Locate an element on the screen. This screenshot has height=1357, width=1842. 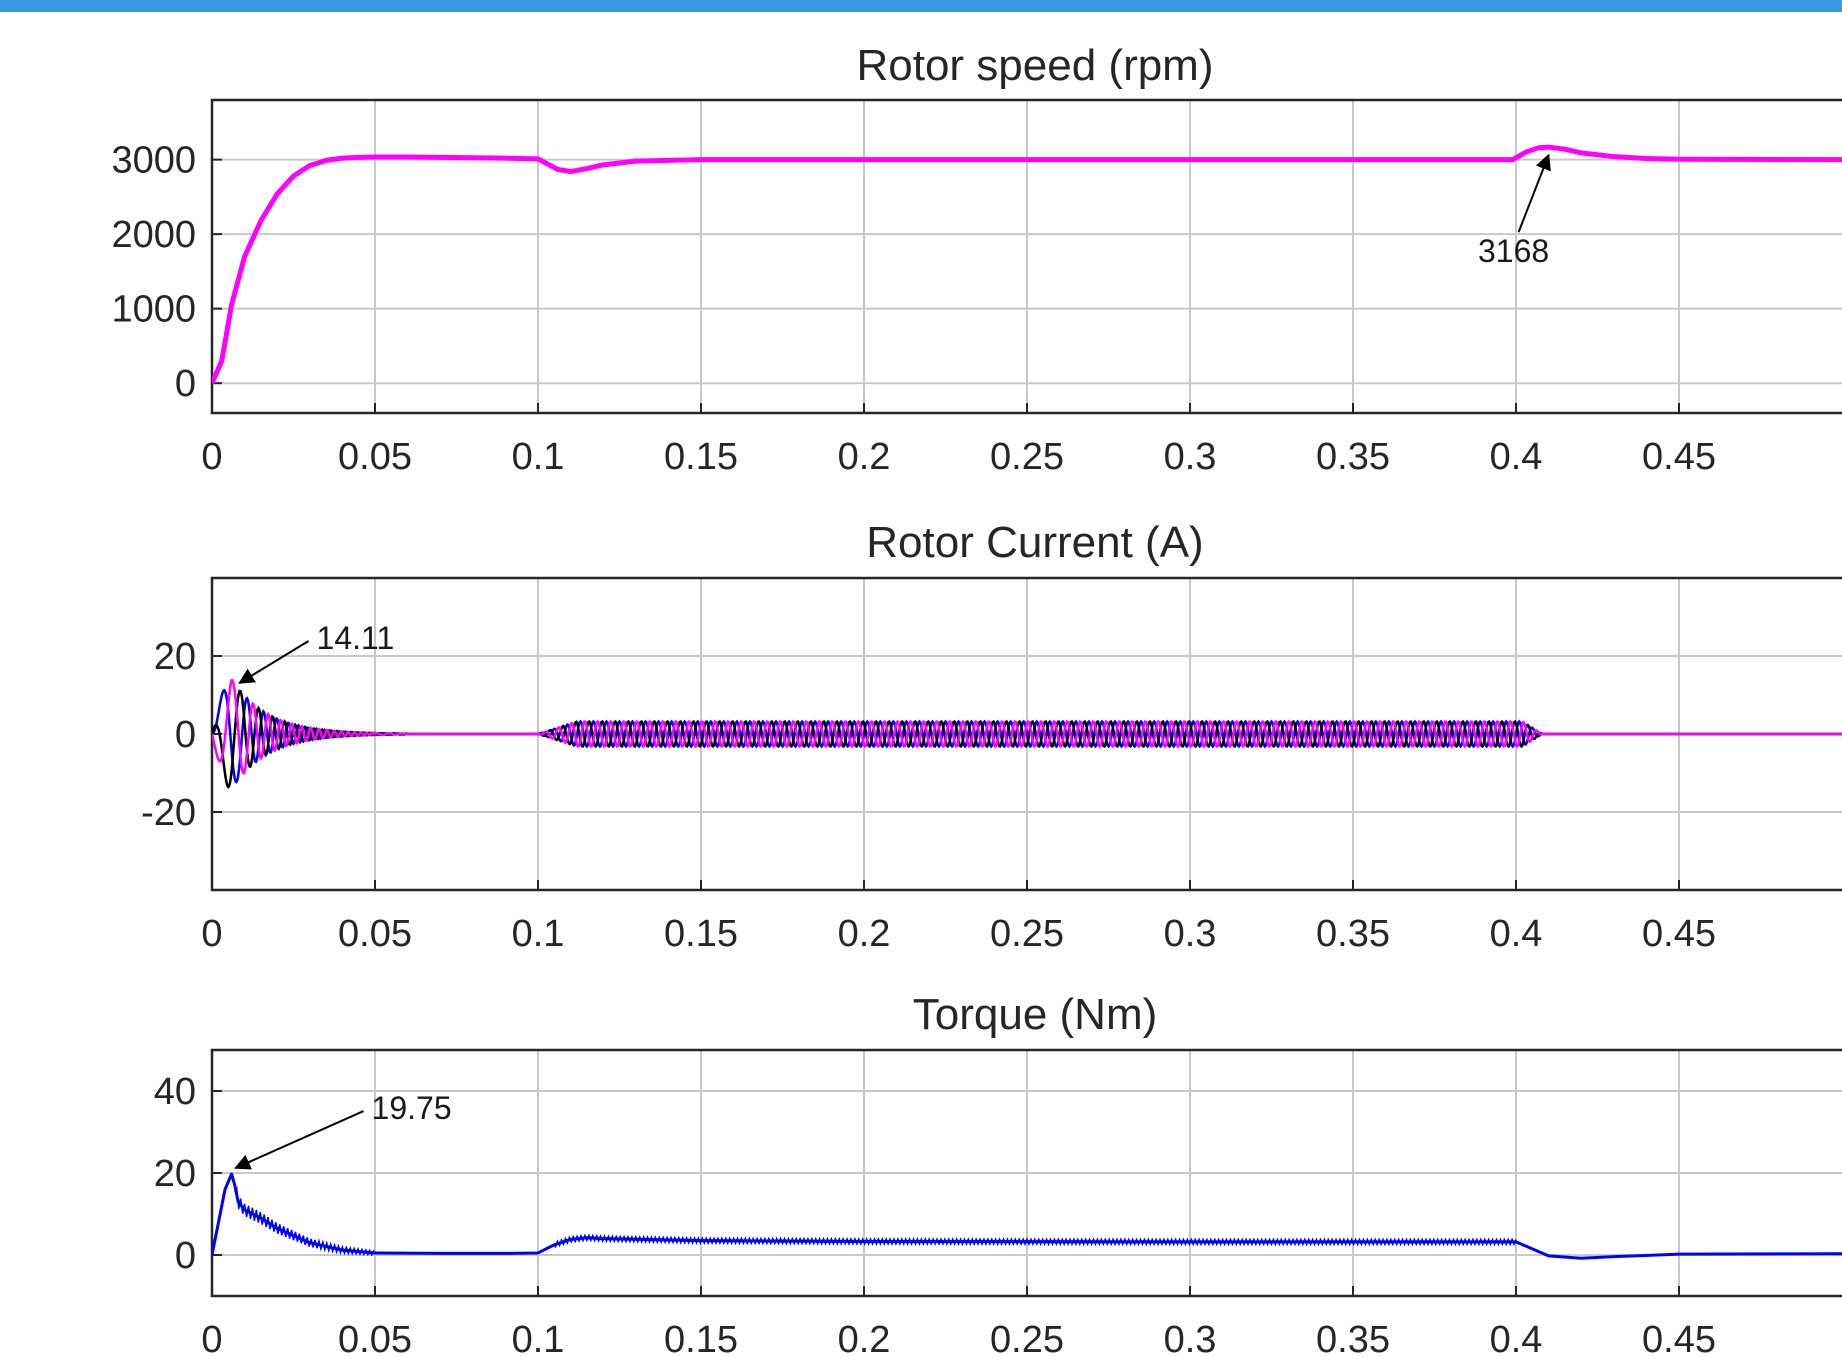
chart-title: Rotor speed (rpm) is located at coordinates (1034, 65).